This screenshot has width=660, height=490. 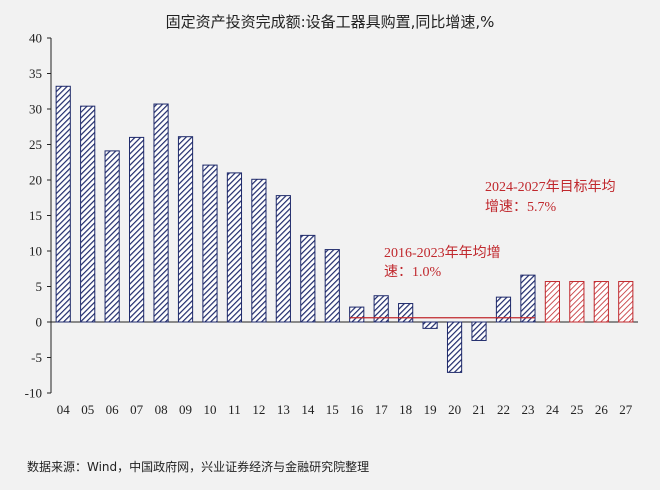 What do you see at coordinates (332, 409) in the screenshot?
I see `x-tick-label: 15` at bounding box center [332, 409].